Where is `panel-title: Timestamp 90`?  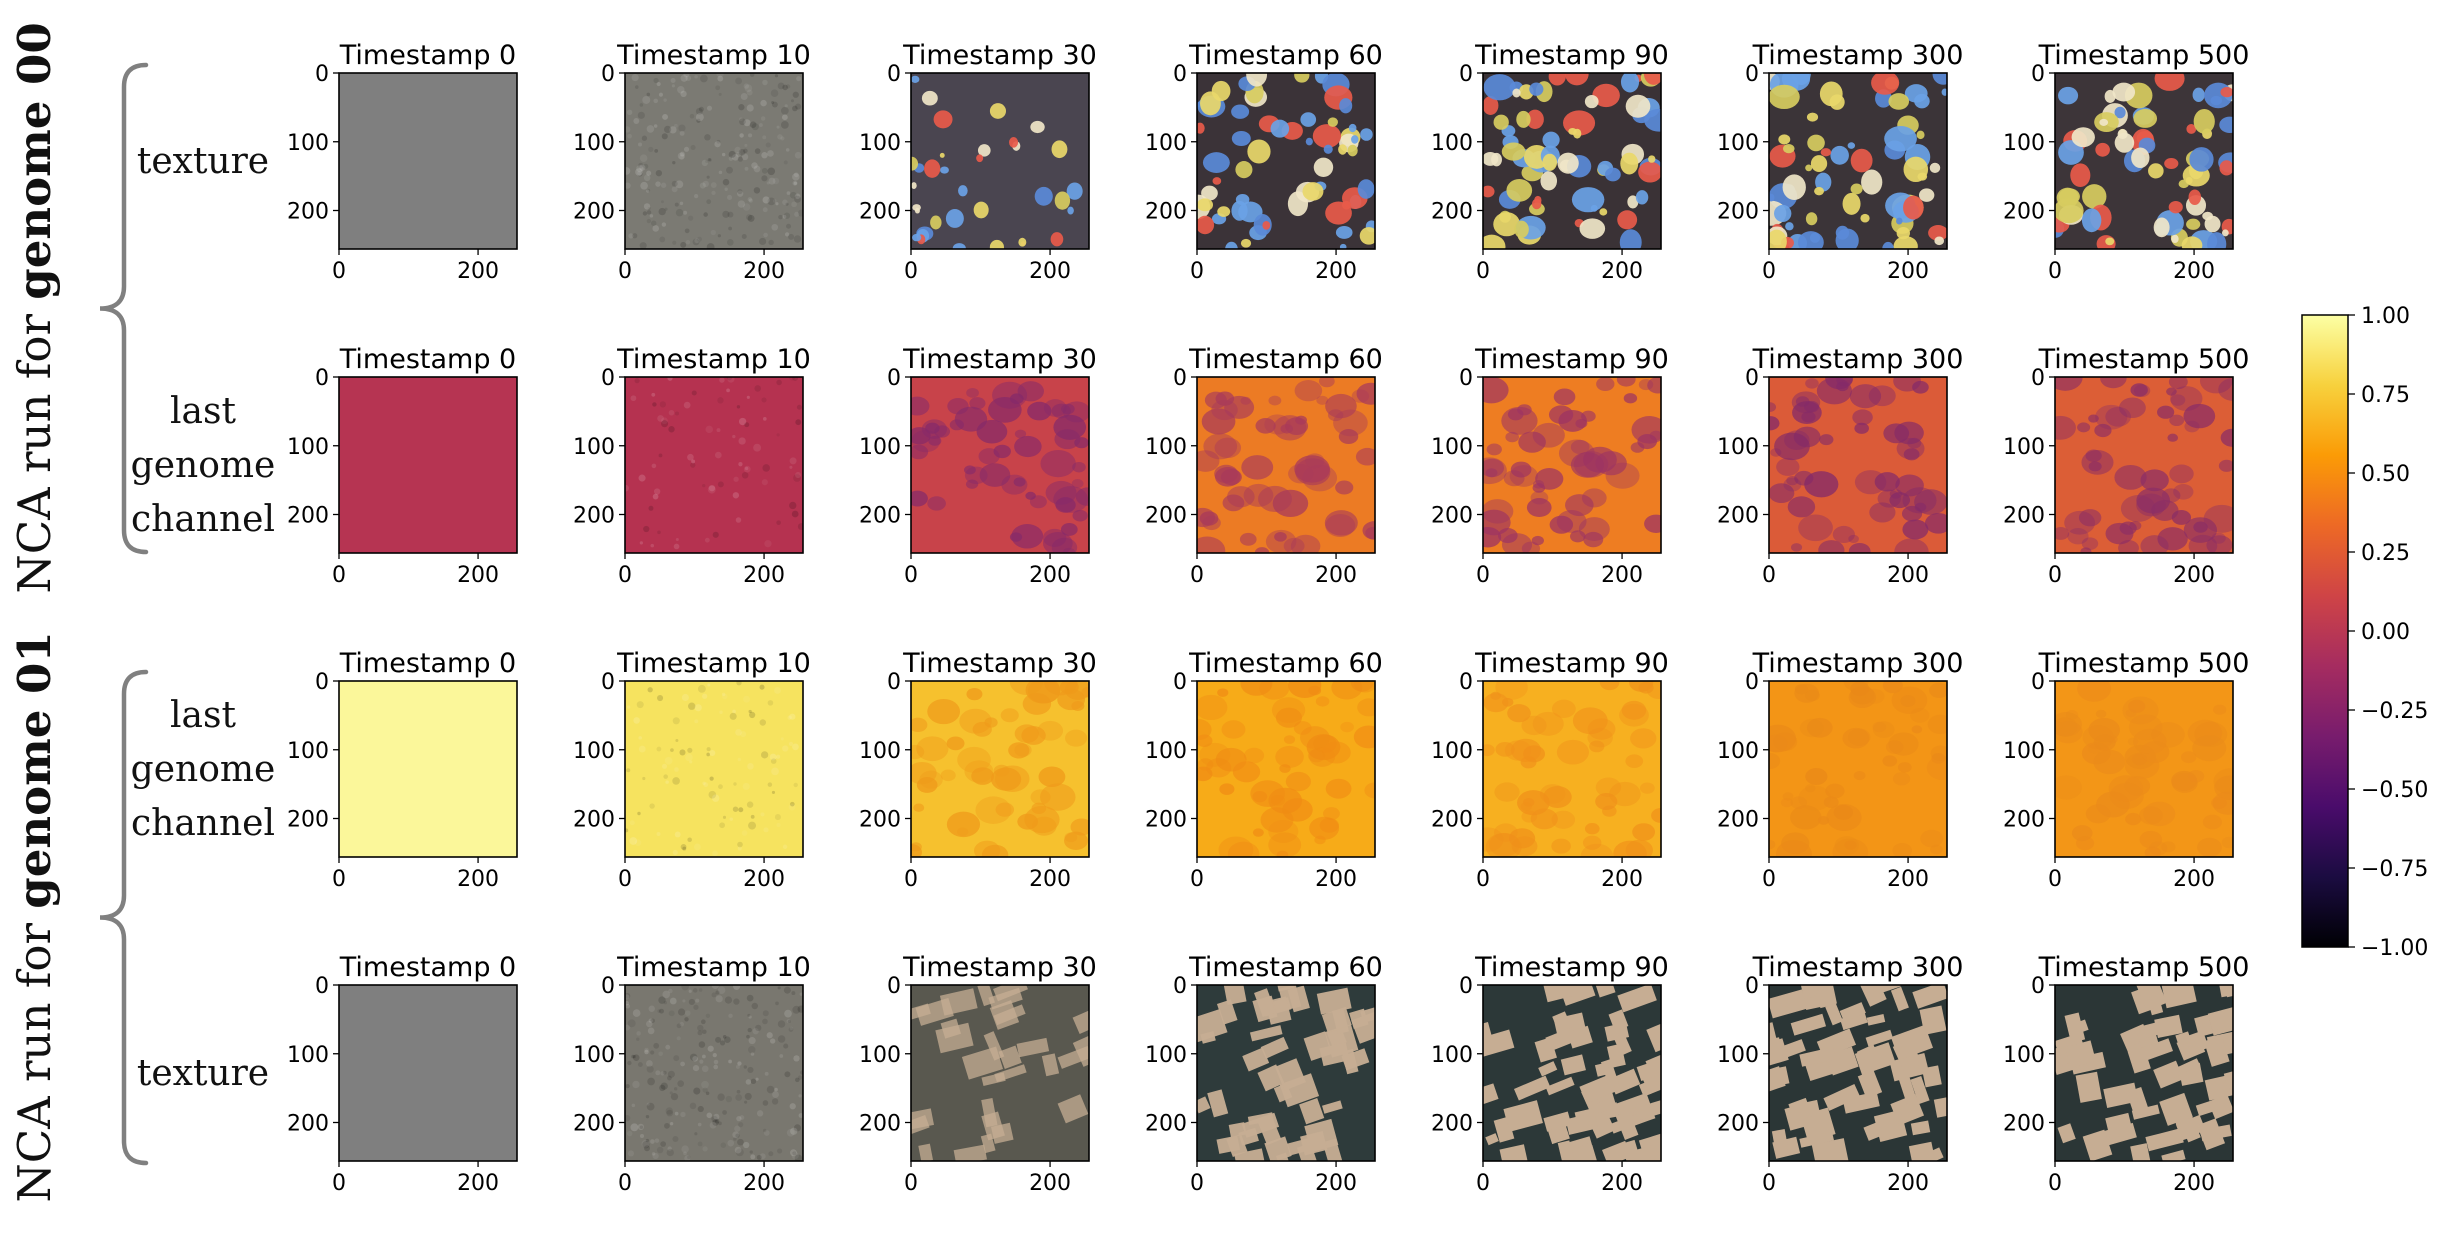 panel-title: Timestamp 90 is located at coordinates (1571, 55).